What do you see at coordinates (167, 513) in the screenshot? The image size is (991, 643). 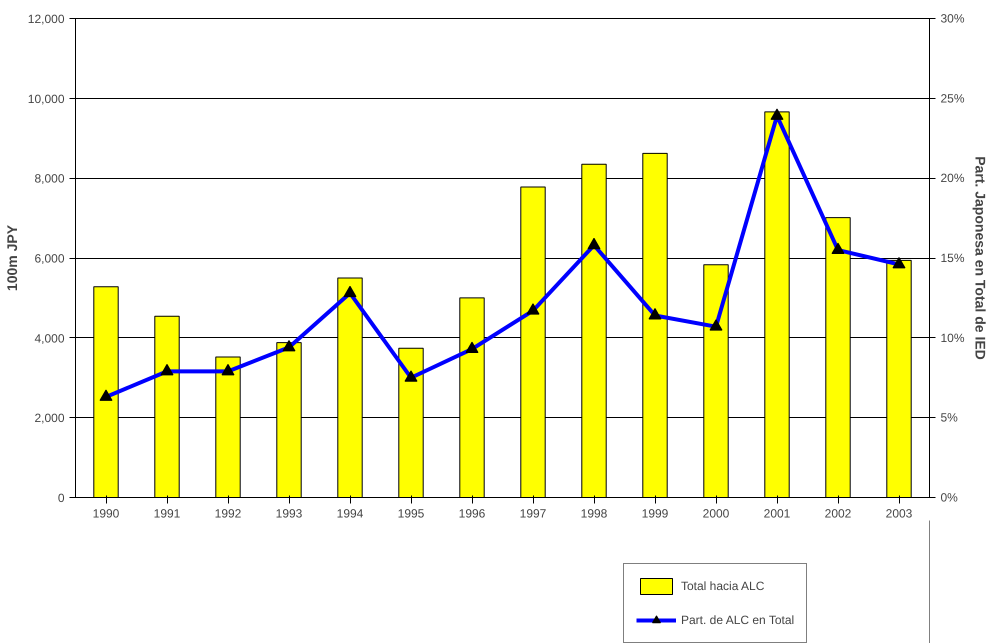 I see `x-tick-label: 1991` at bounding box center [167, 513].